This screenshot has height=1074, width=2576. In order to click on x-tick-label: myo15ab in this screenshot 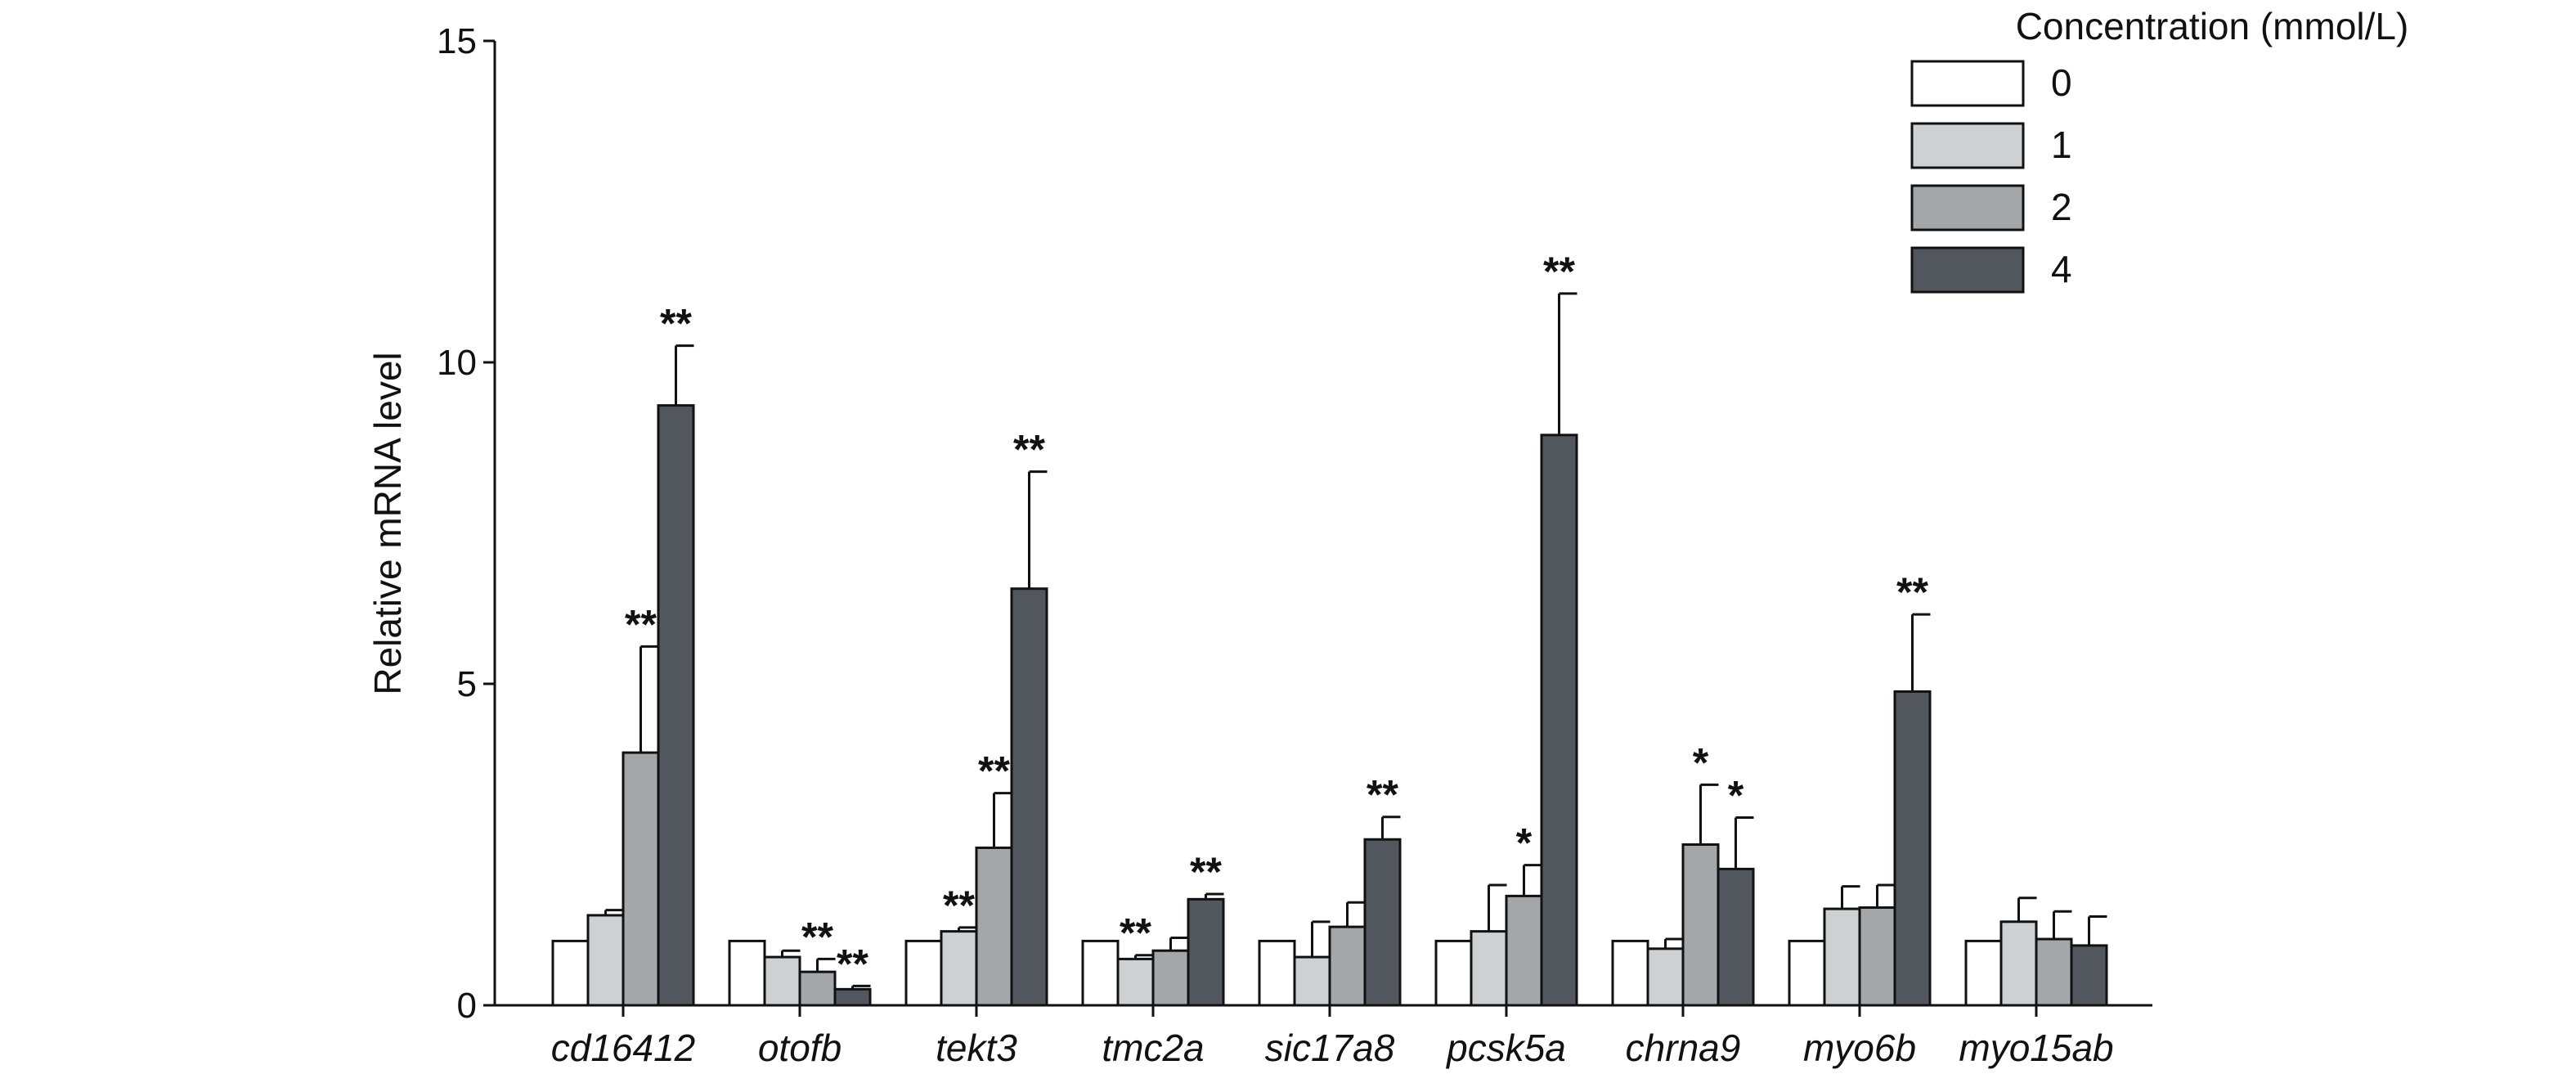, I will do `click(2036, 1048)`.